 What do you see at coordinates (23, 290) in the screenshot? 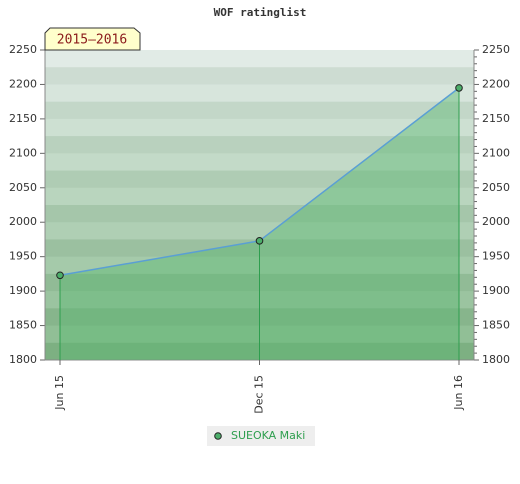
I see `y-tick-label: 1900` at bounding box center [23, 290].